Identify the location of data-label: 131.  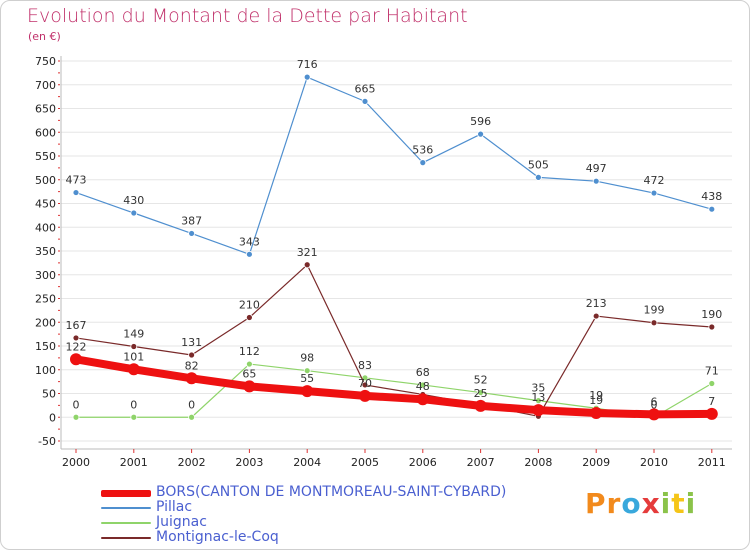
(191, 342).